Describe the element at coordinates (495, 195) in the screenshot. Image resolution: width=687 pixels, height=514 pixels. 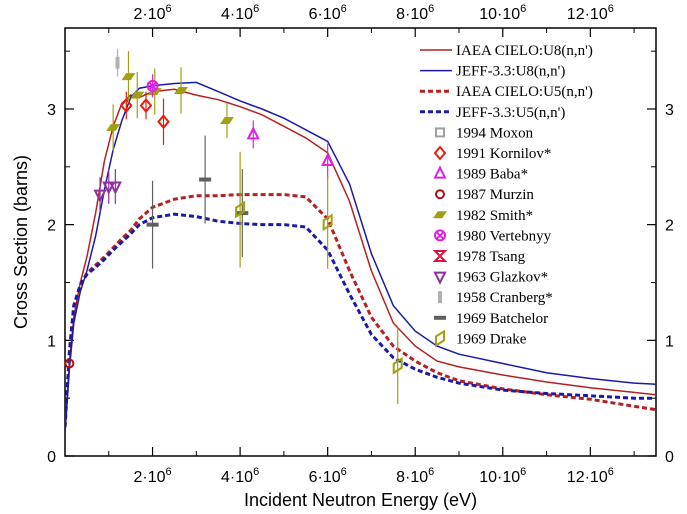
I see `legend-label: 1987 Murzin` at that location.